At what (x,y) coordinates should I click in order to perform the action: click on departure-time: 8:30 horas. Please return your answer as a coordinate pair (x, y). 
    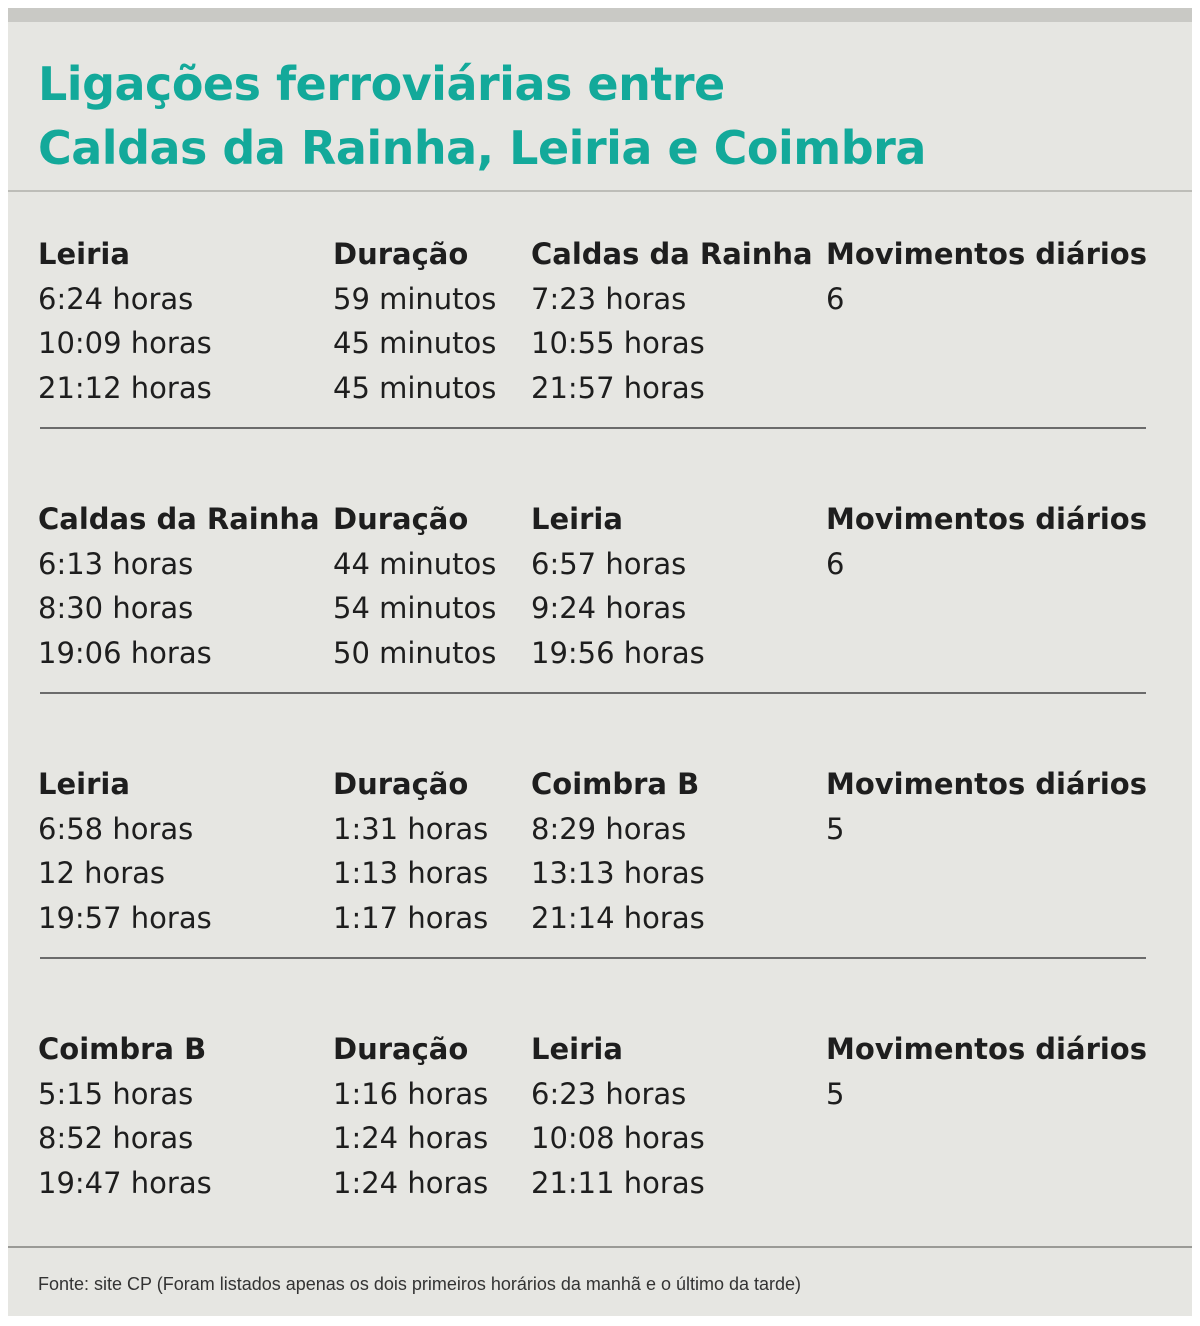
    Looking at the image, I should click on (116, 608).